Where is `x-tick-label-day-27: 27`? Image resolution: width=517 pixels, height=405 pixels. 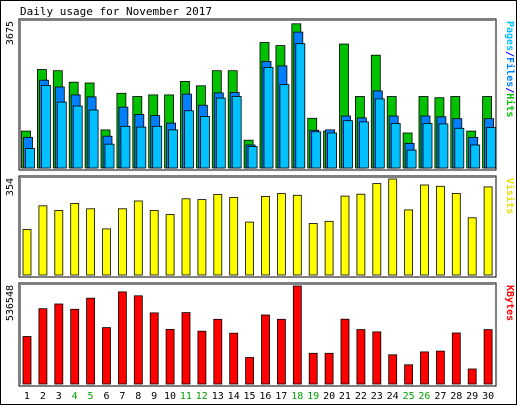 x-tick-label-day-27: 27 is located at coordinates (440, 396).